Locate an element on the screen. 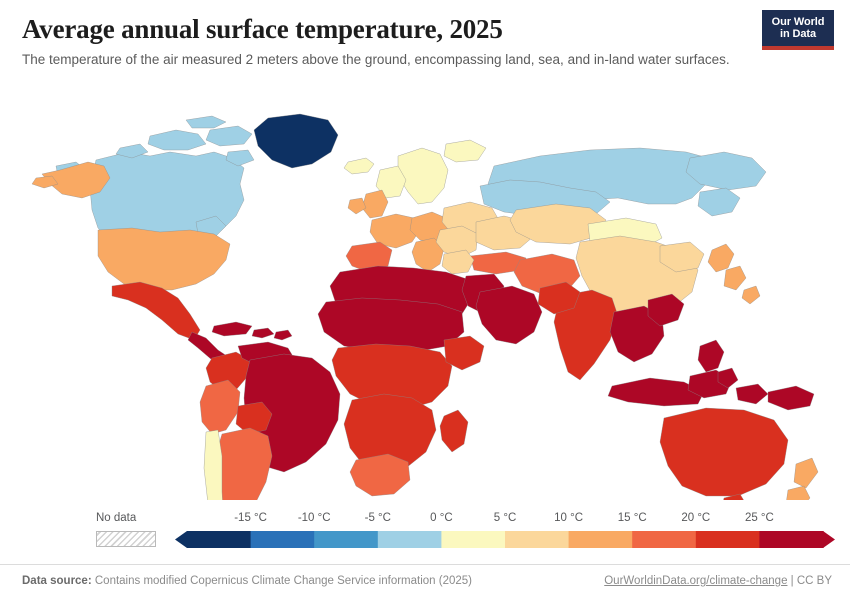 Image resolution: width=850 pixels, height=600 pixels. map-region-arabian-peninsula is located at coordinates (509, 315).